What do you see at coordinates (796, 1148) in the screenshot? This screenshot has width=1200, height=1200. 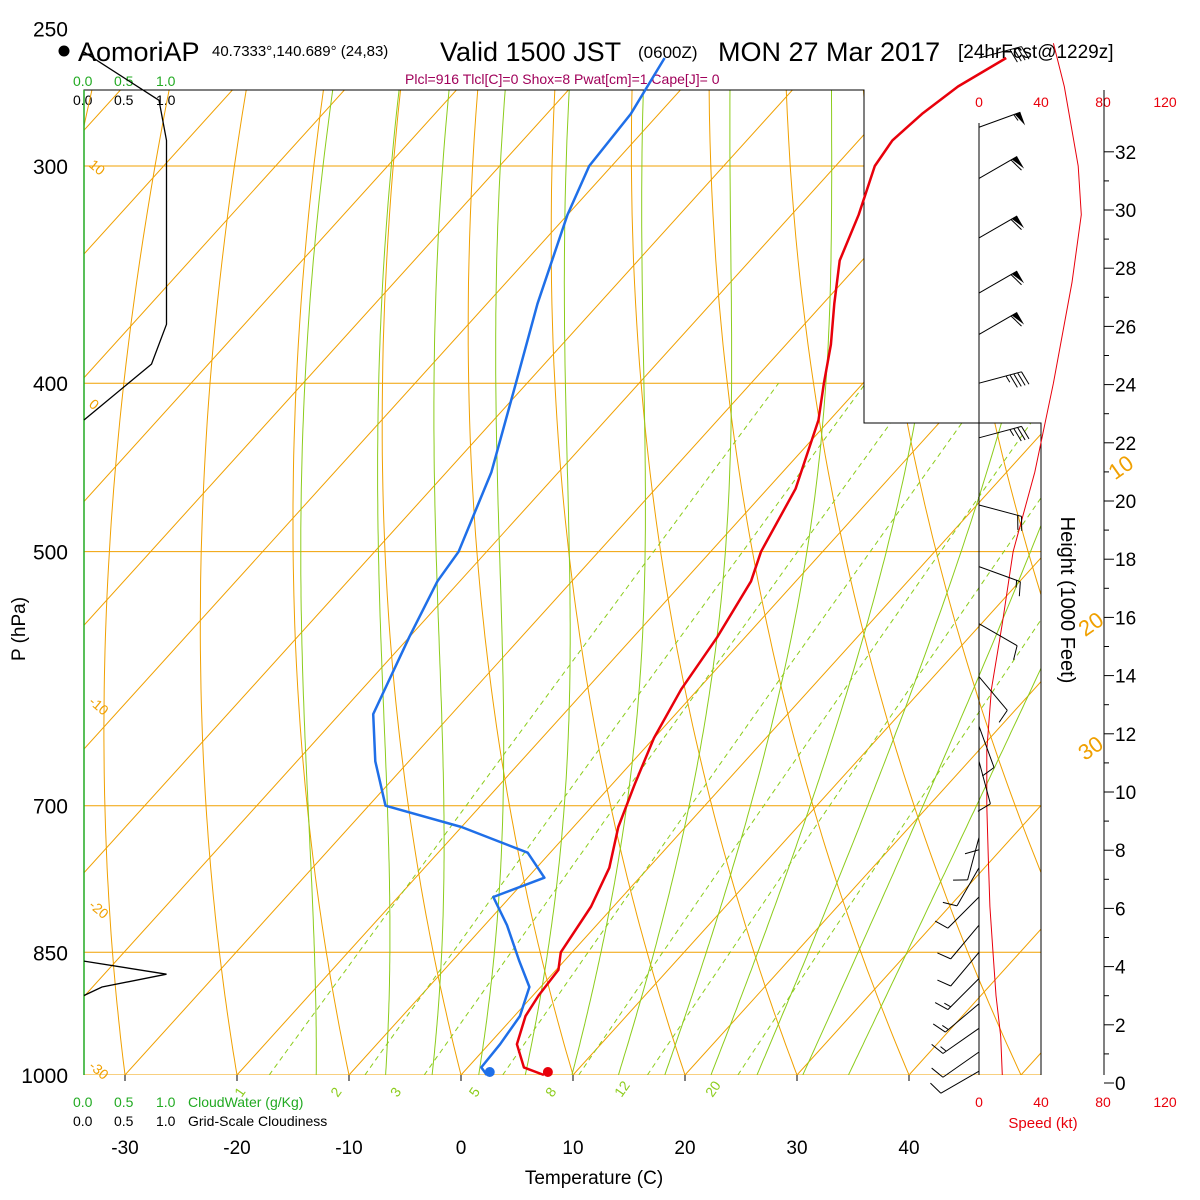 I see `x-tick-label: 30` at bounding box center [796, 1148].